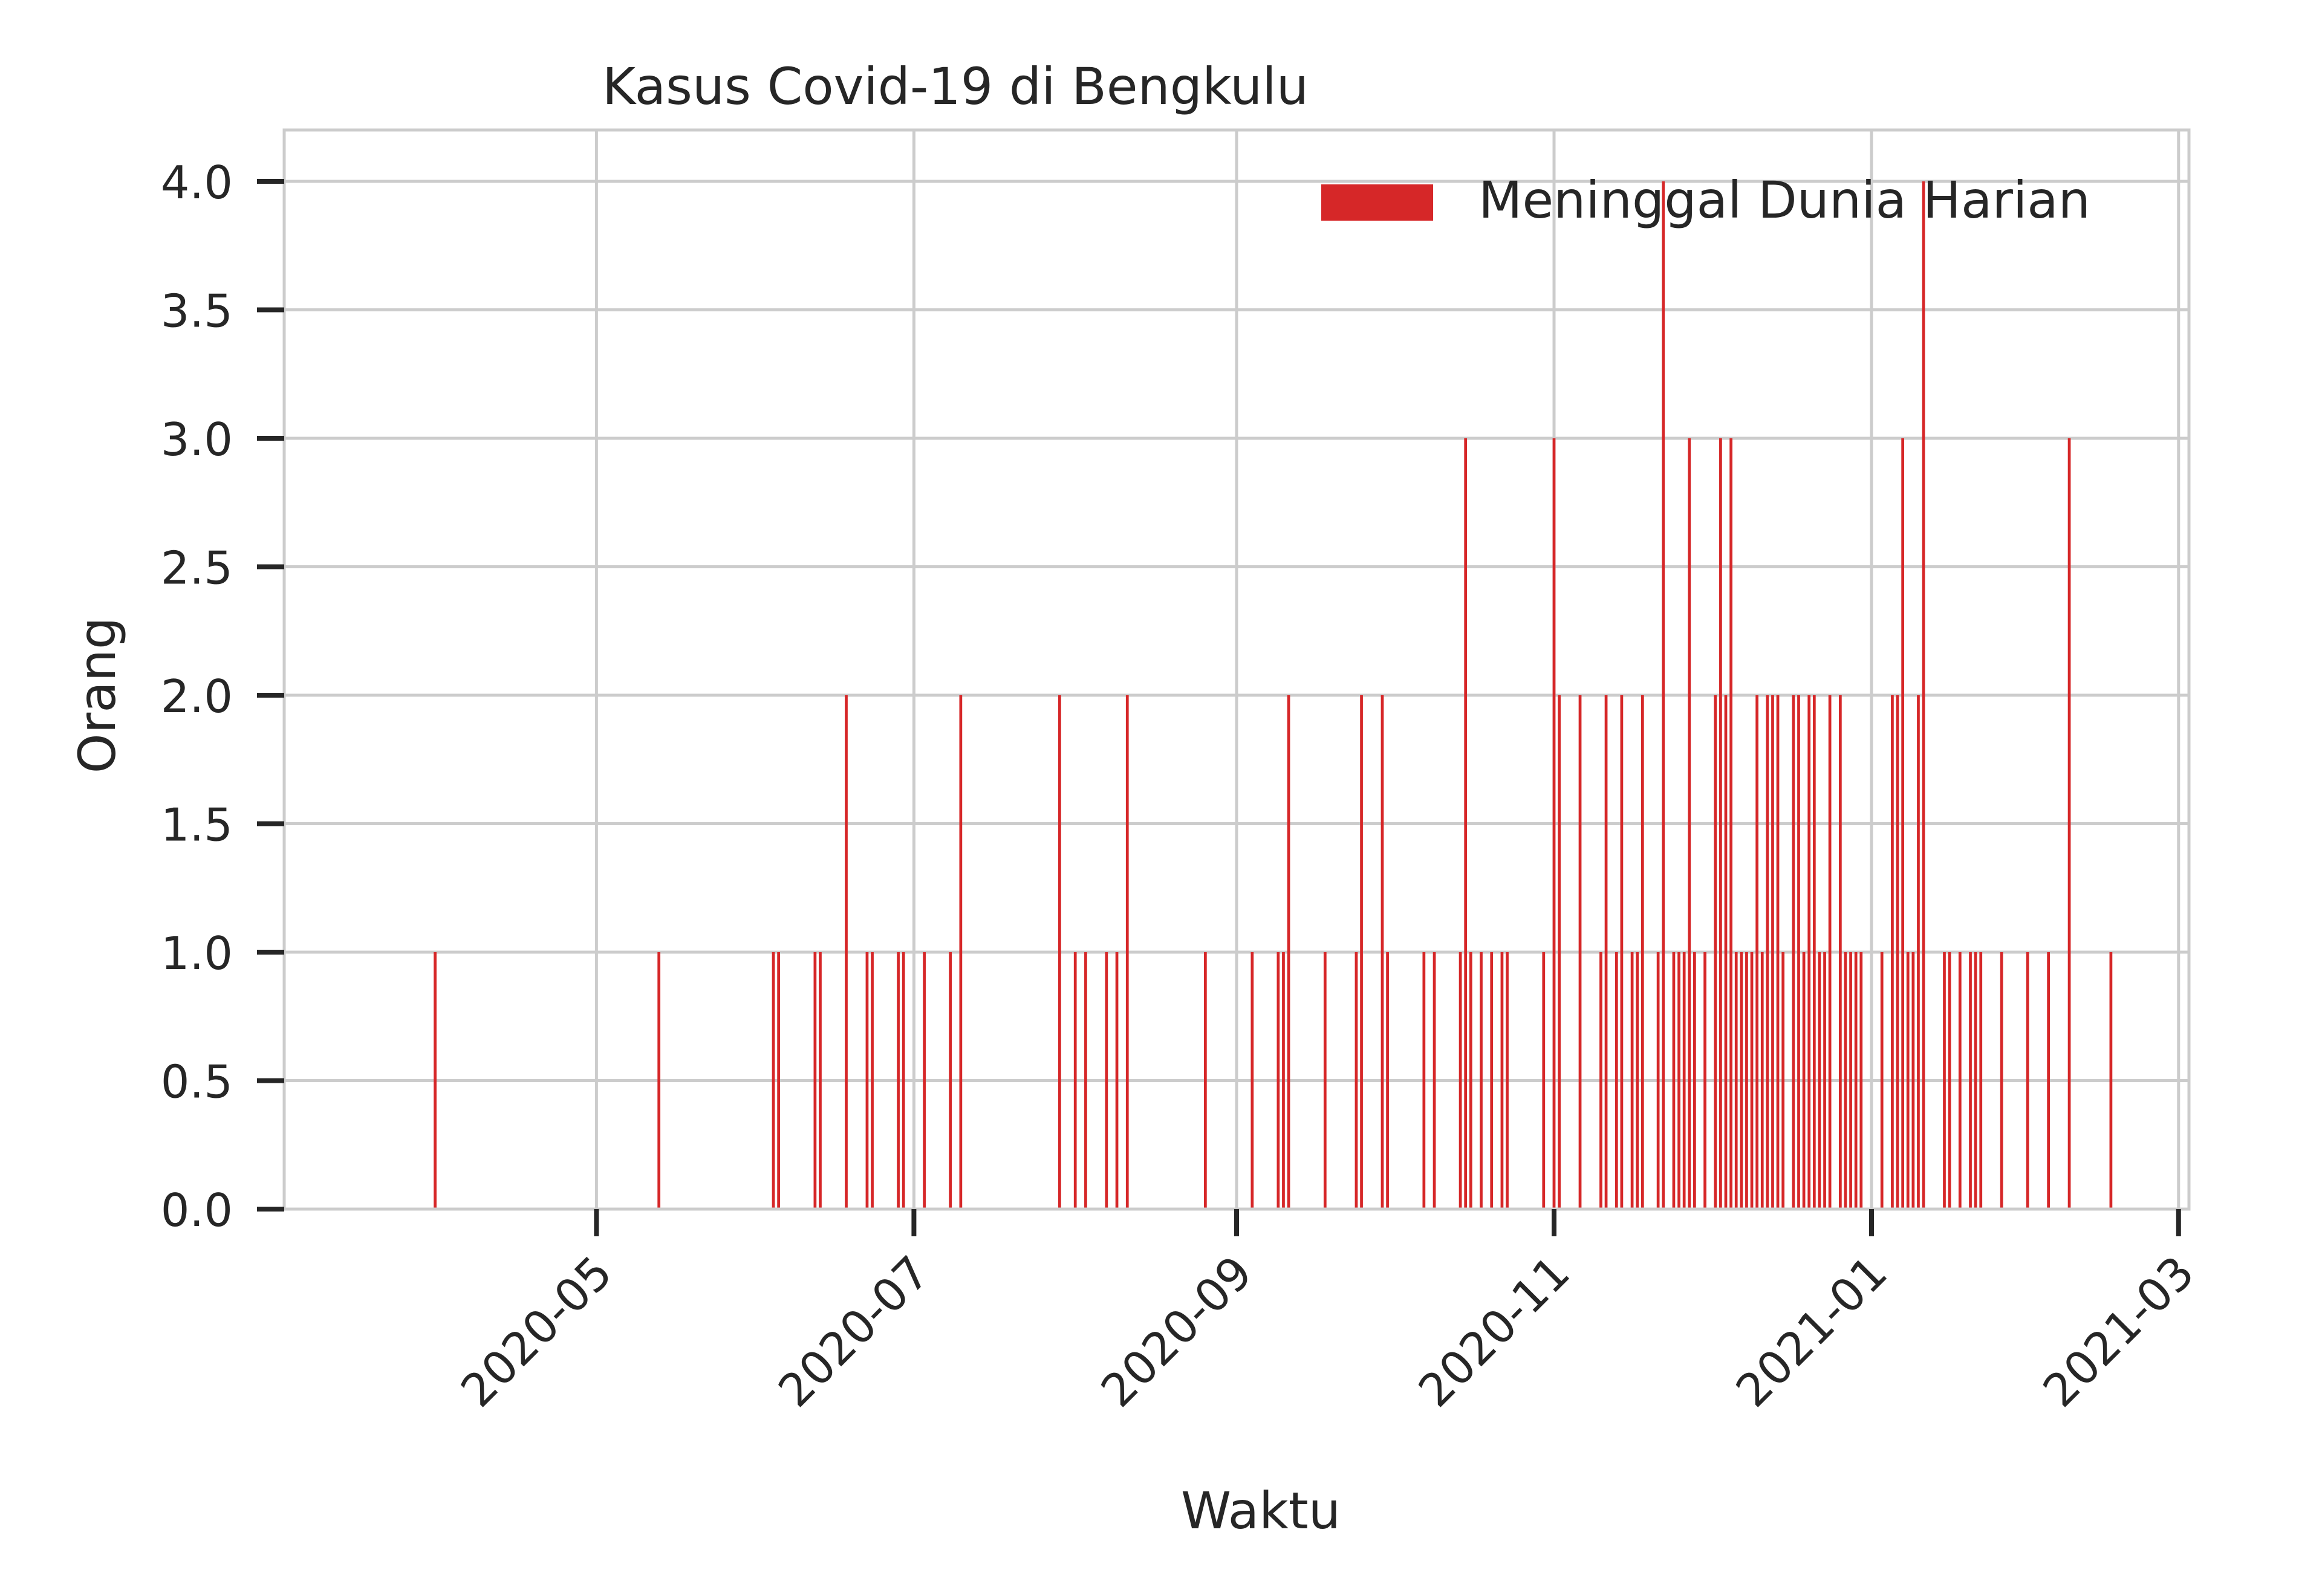  I want to click on y-axis-label: Orang, so click(98, 695).